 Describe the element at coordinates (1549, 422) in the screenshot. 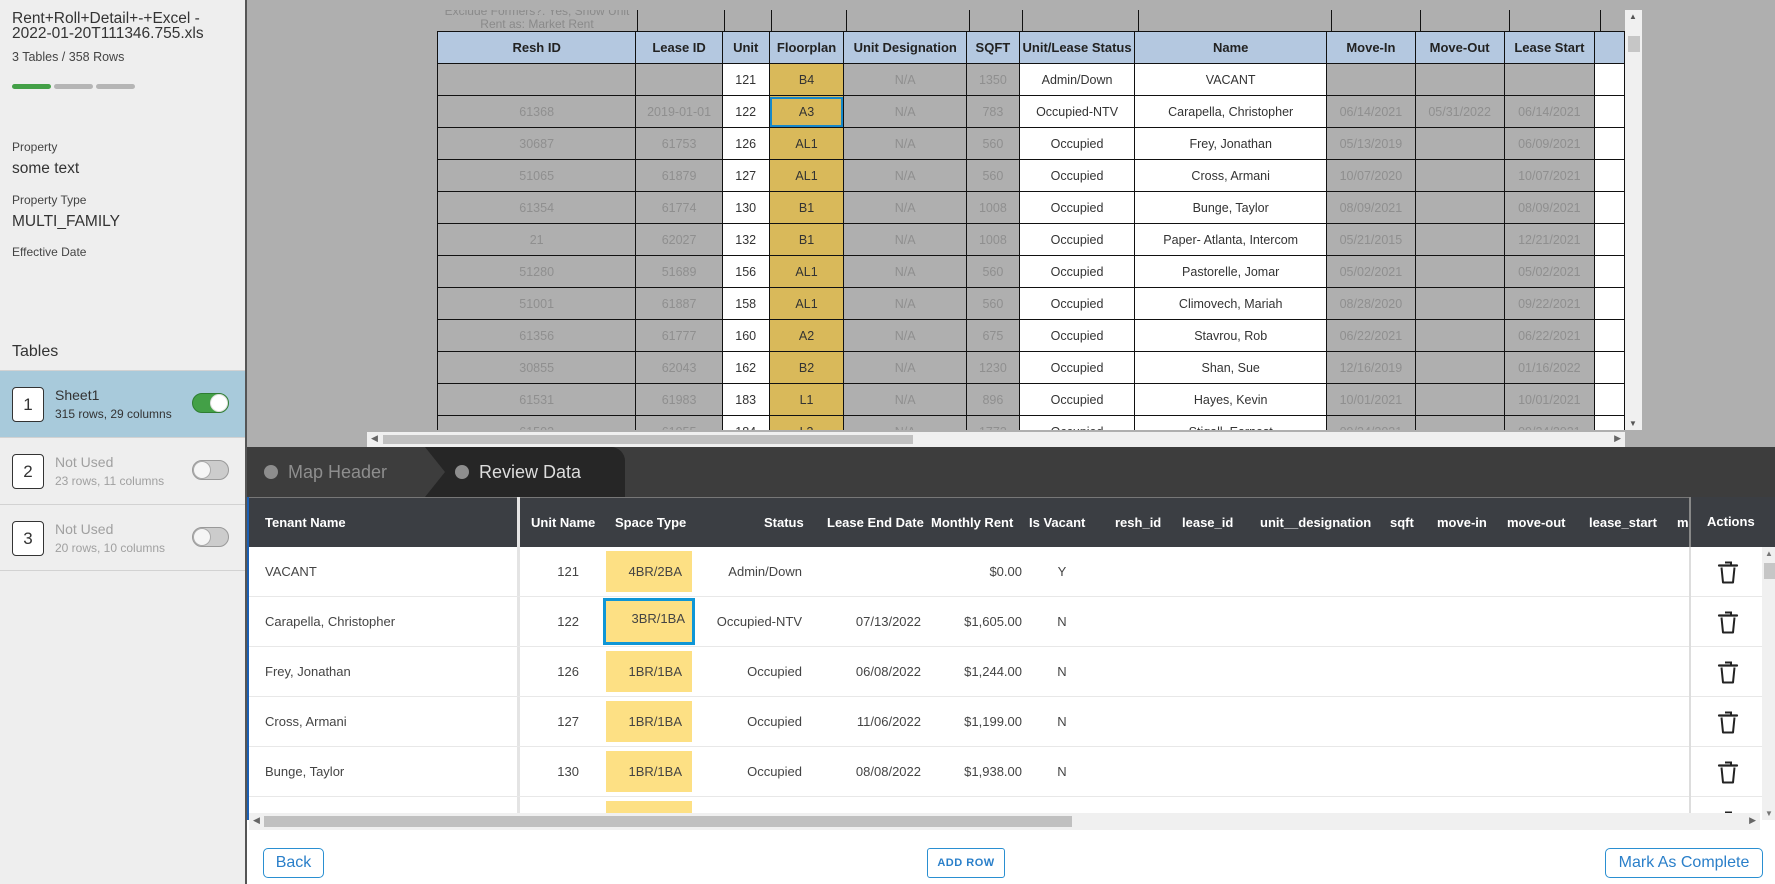

I see `cell-lease-start: 09/24/2021` at that location.